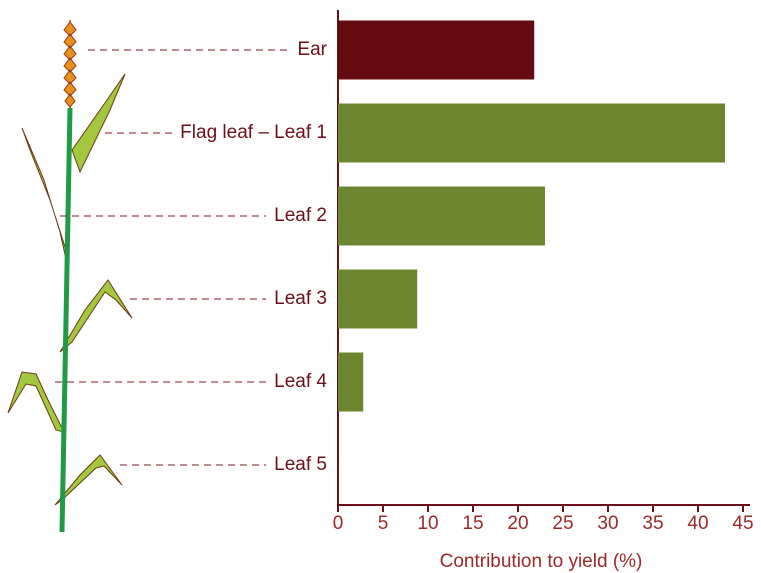  What do you see at coordinates (517, 523) in the screenshot?
I see `x-tick-label: 20` at bounding box center [517, 523].